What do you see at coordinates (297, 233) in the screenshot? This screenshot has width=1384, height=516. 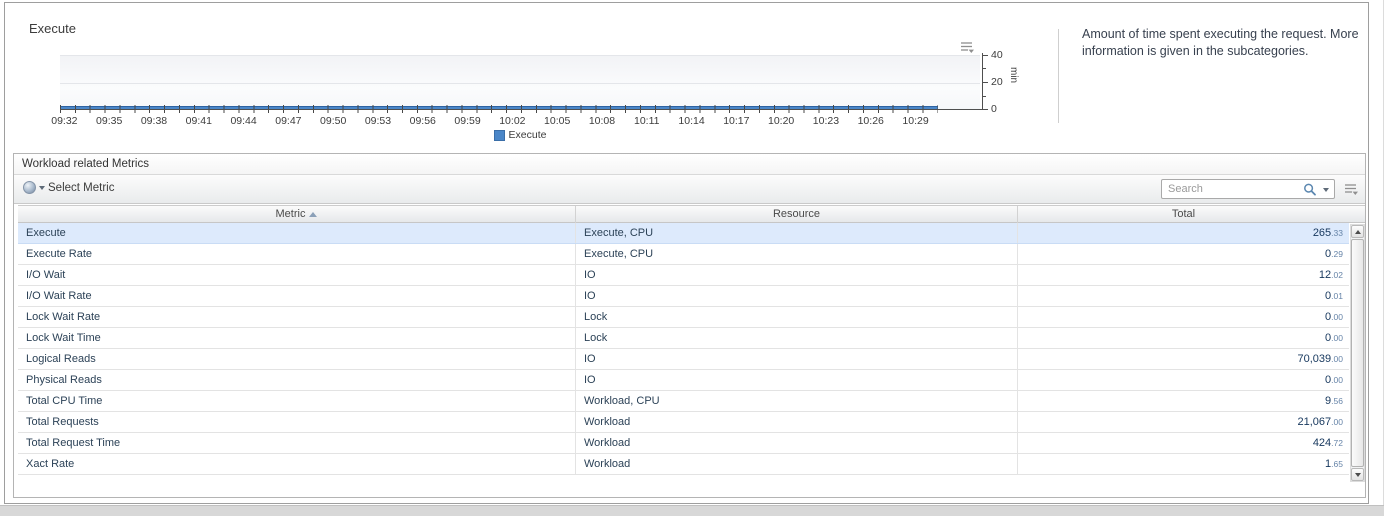 I see `cell-metric: Execute` at bounding box center [297, 233].